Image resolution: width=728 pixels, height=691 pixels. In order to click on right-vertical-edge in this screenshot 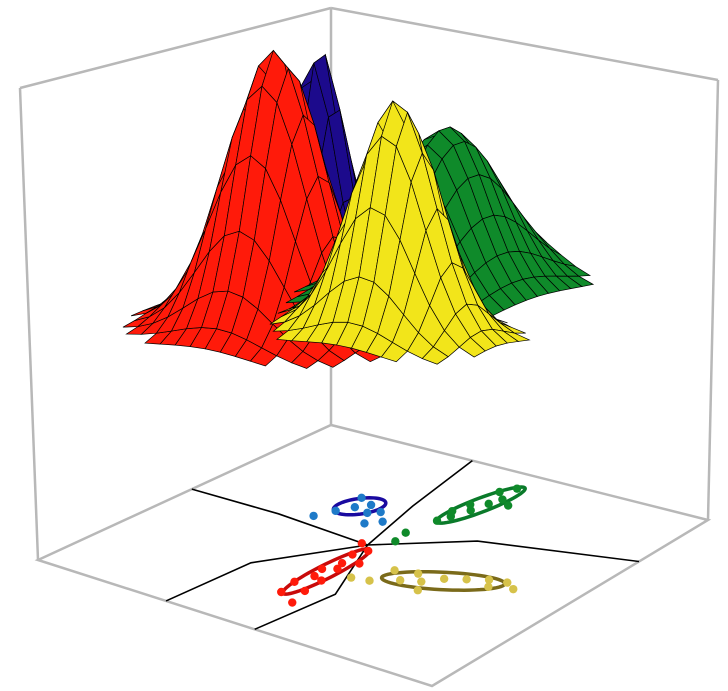, I will do `click(713, 300)`.